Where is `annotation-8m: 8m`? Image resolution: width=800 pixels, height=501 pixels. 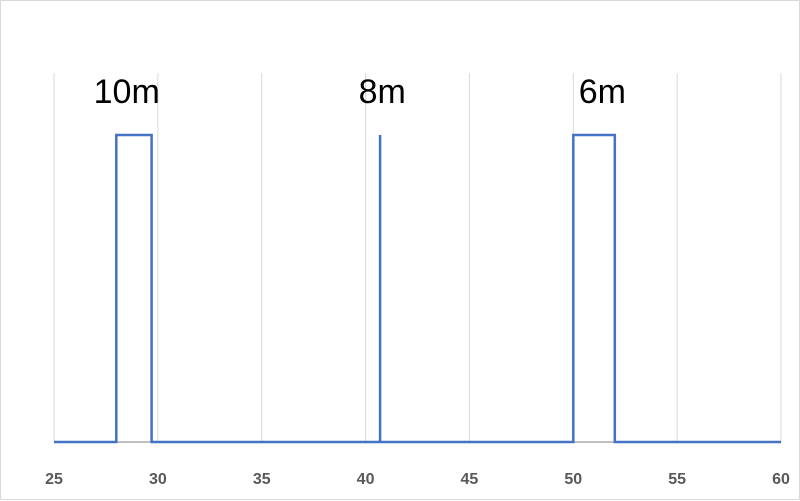 annotation-8m: 8m is located at coordinates (382, 92).